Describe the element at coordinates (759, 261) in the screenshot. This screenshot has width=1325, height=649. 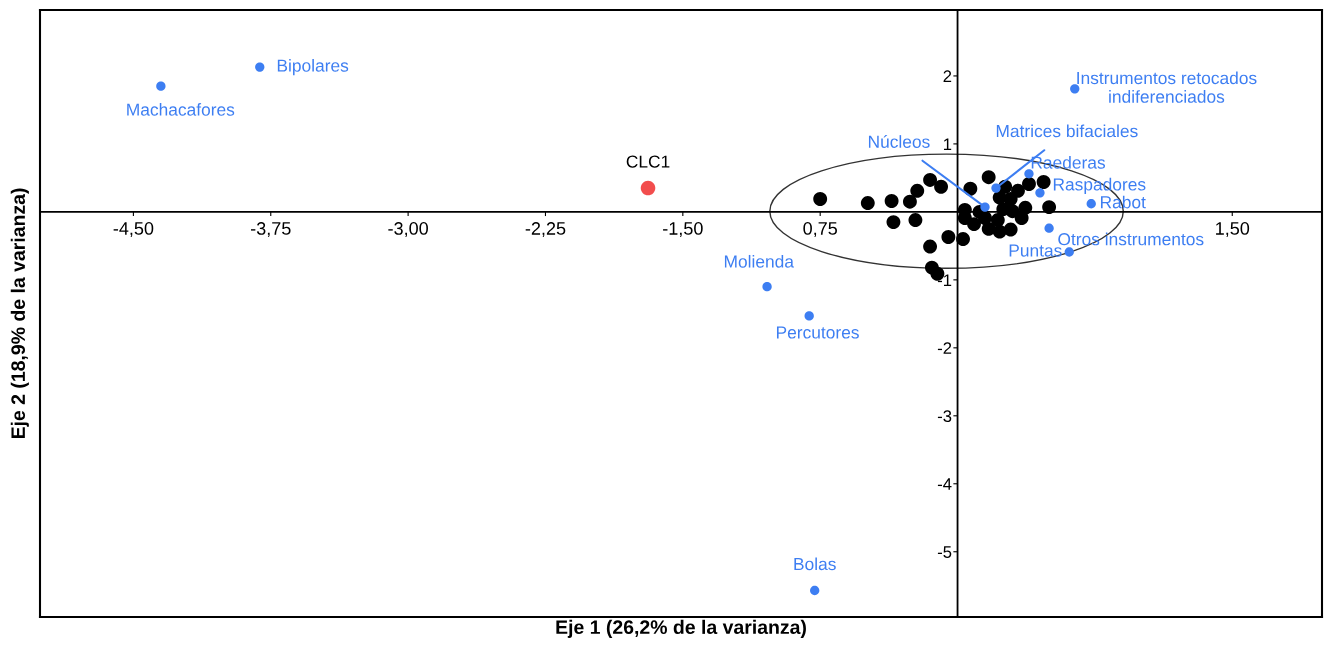
I see `annotation: Molienda` at that location.